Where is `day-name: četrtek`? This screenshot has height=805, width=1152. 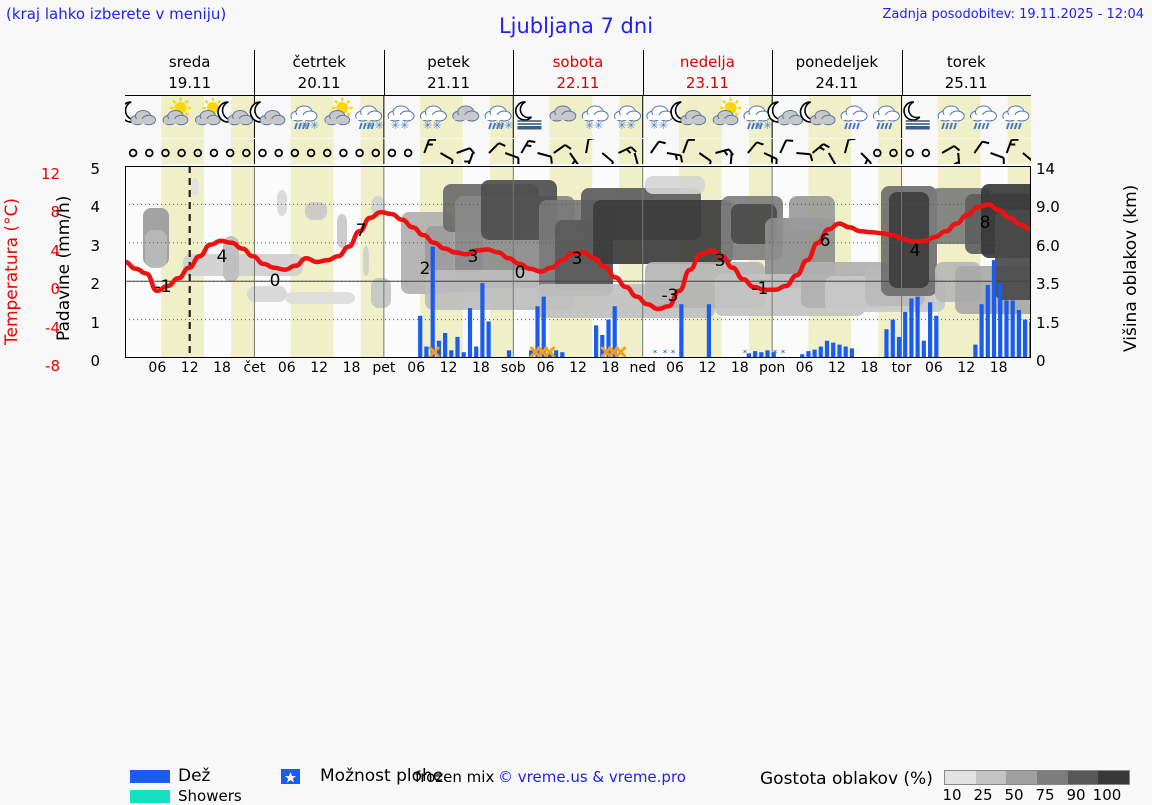
day-name: četrtek is located at coordinates (318, 62).